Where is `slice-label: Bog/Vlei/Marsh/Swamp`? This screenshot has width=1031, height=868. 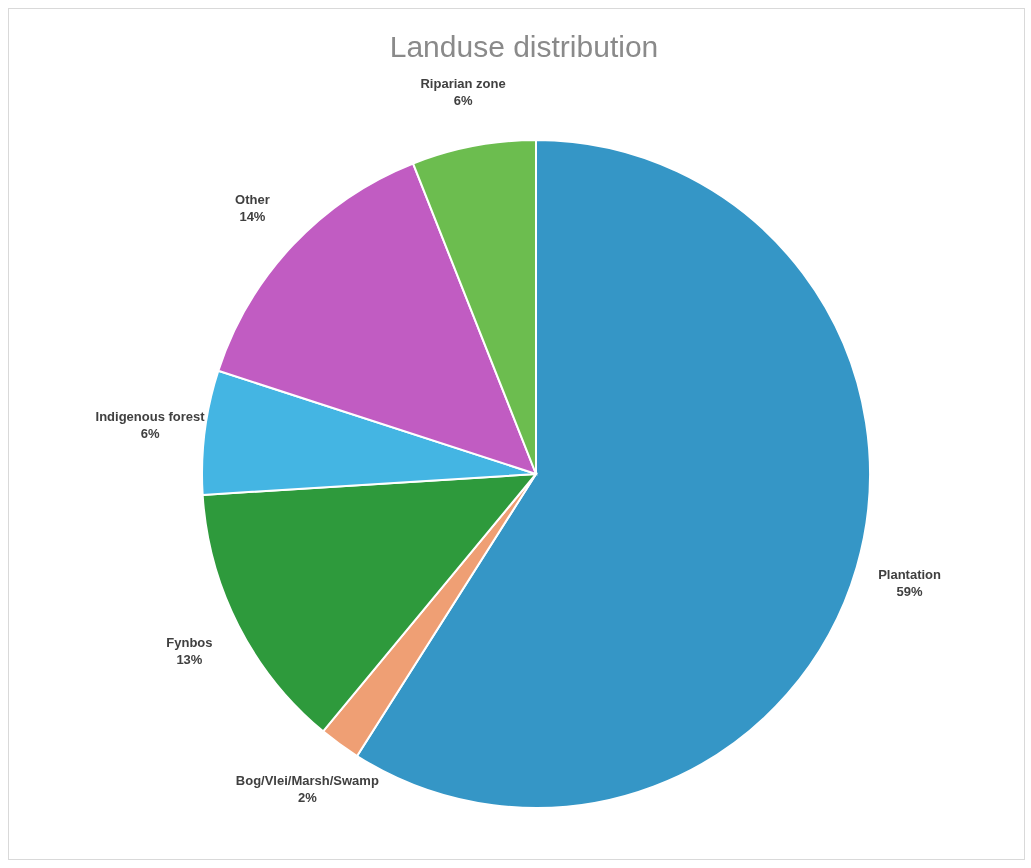 slice-label: Bog/Vlei/Marsh/Swamp is located at coordinates (307, 780).